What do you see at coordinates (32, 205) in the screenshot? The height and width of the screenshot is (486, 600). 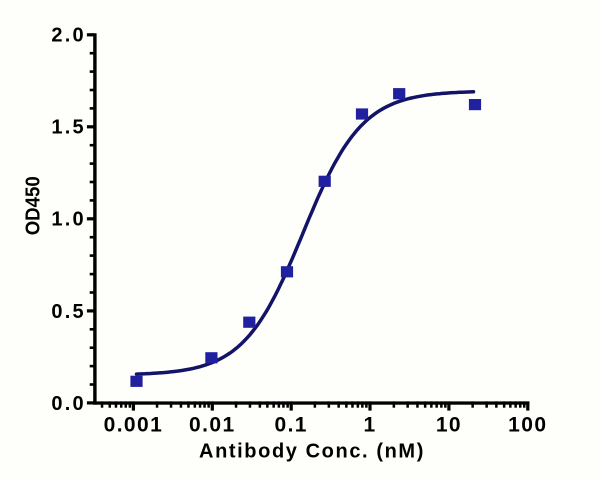 I see `svg-text: OD450` at bounding box center [32, 205].